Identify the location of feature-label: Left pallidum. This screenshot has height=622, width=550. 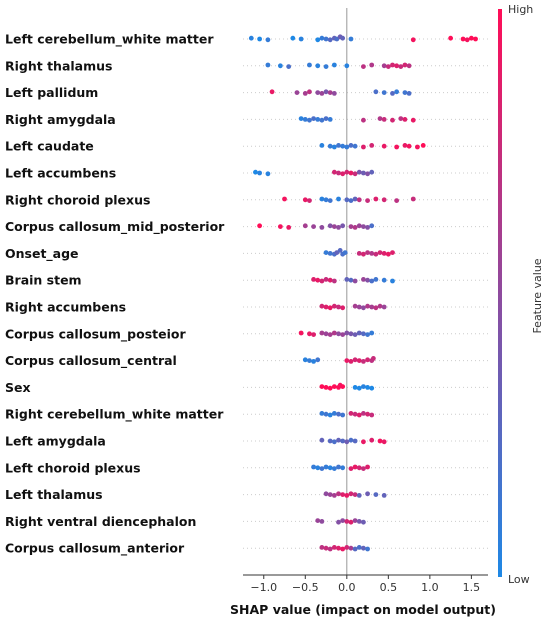
(51, 92).